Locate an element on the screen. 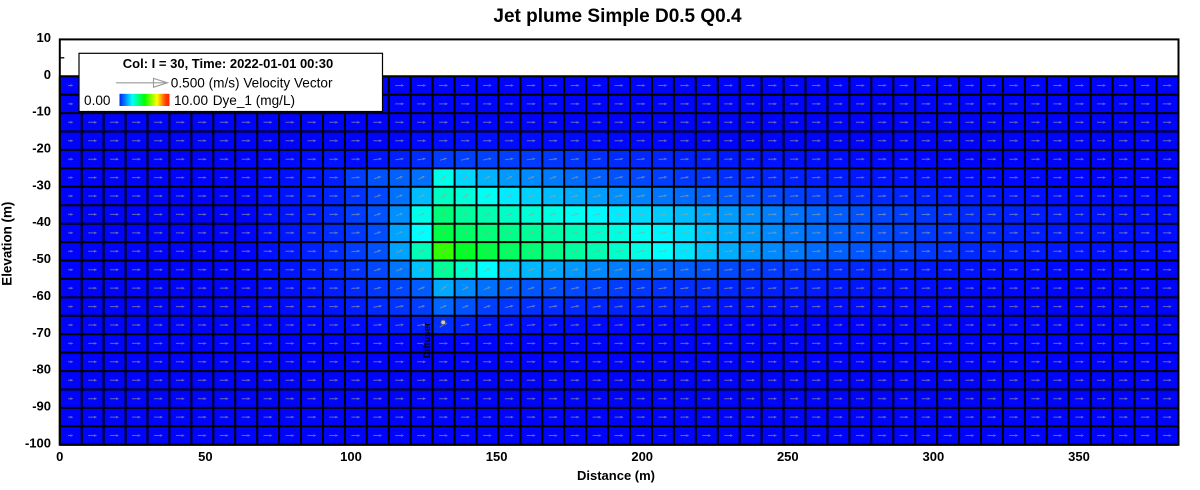 This screenshot has height=490, width=1200. svg-text: -50 is located at coordinates (41, 258).